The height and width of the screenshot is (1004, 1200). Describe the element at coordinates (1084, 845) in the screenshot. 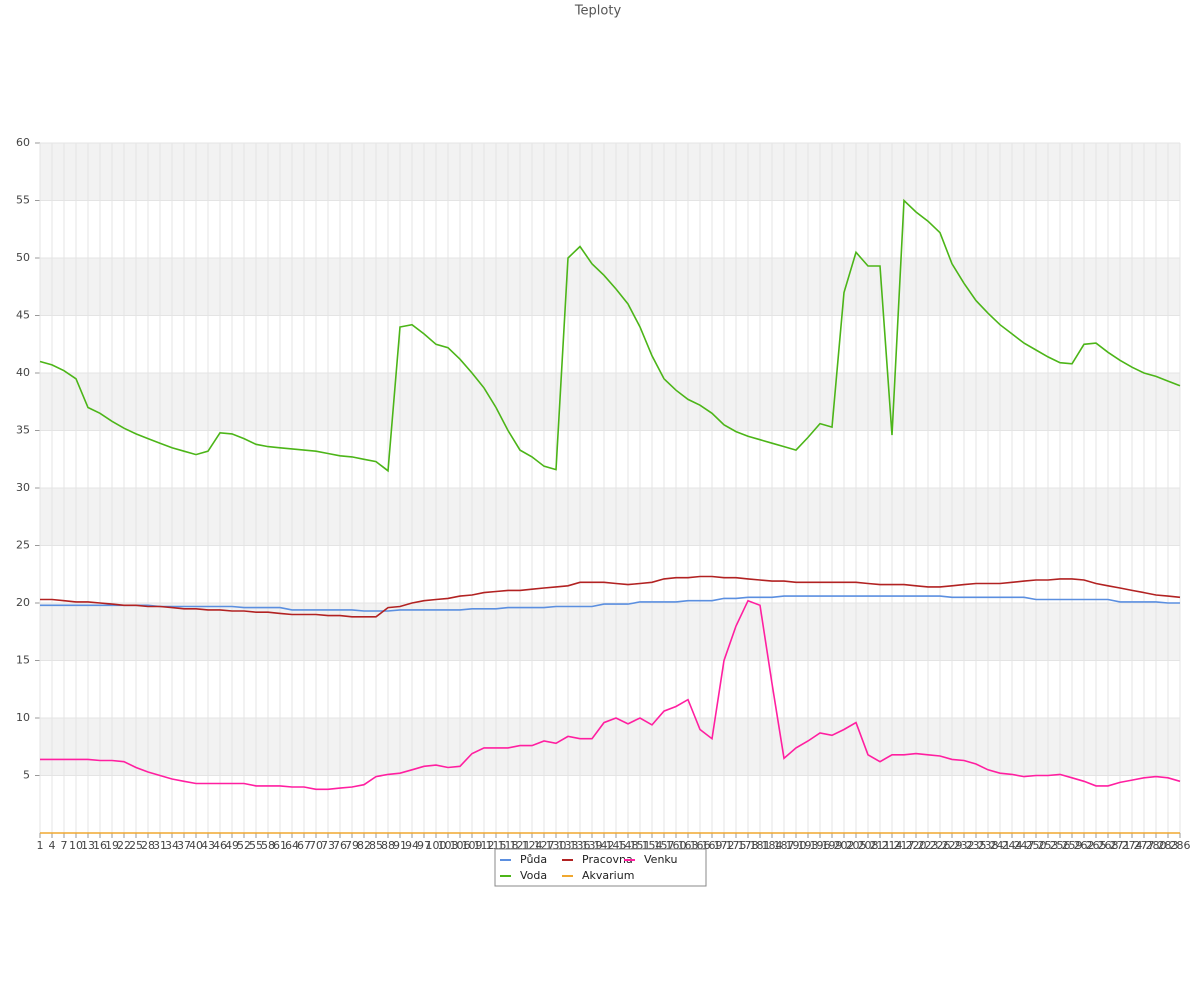

I see `x-tick-label: 262` at that location.